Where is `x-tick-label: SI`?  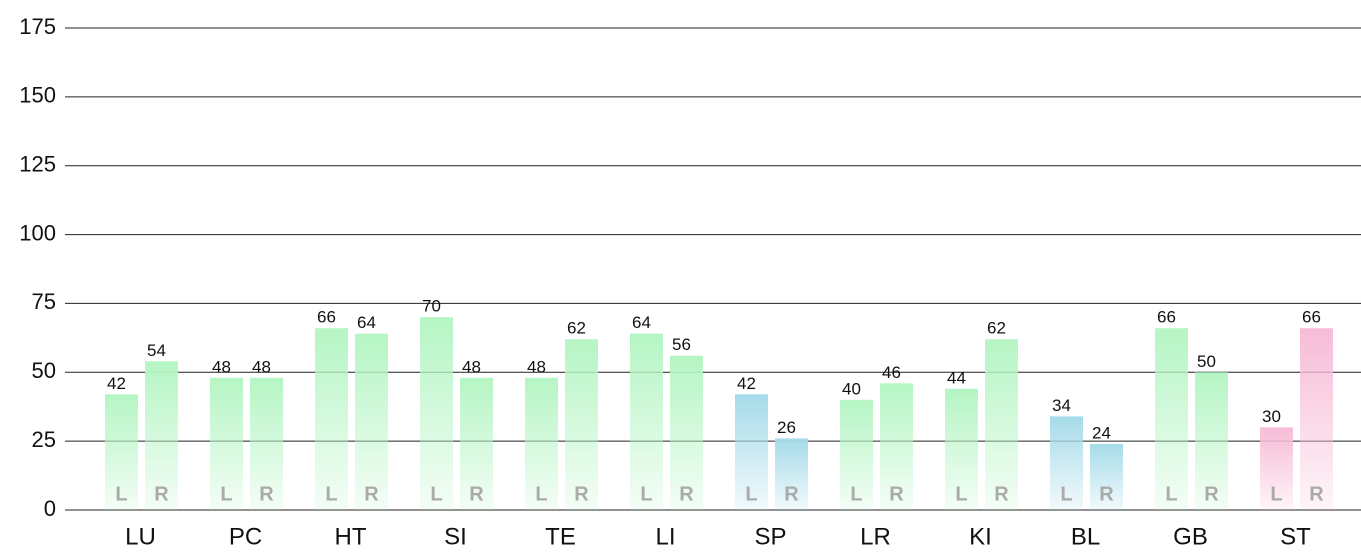 x-tick-label: SI is located at coordinates (455, 536).